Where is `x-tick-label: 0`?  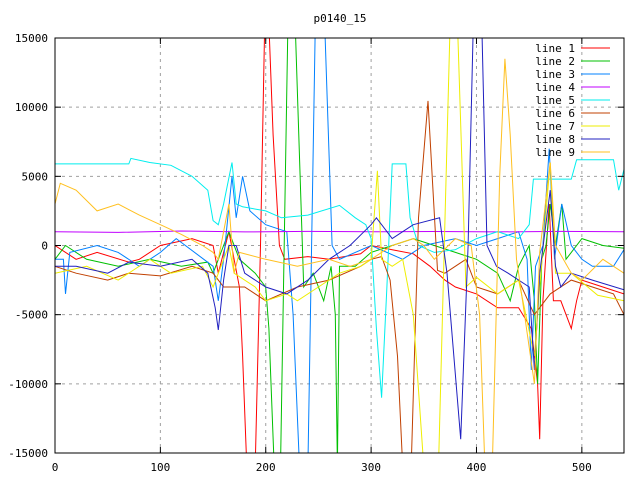 x-tick-label: 0 is located at coordinates (55, 467).